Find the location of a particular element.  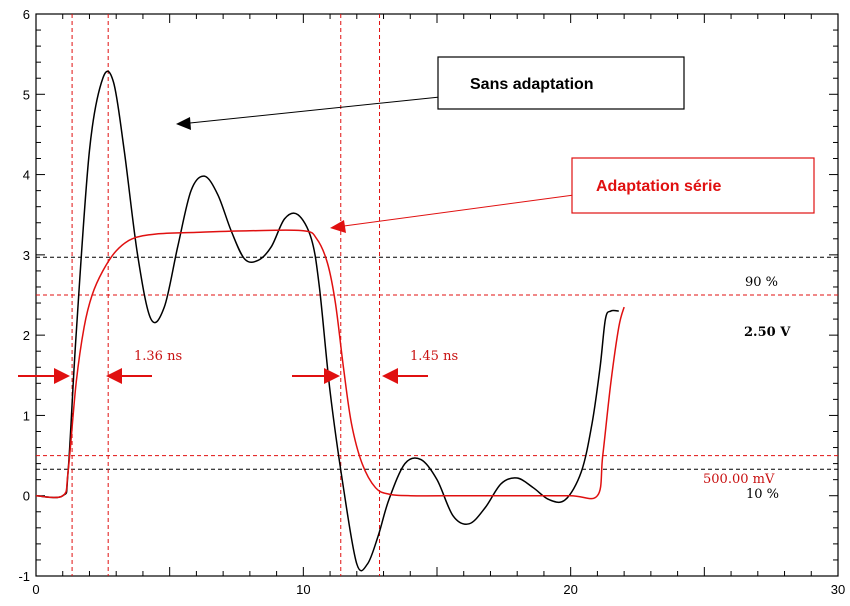

y-tick-label: 6 is located at coordinates (26, 14).